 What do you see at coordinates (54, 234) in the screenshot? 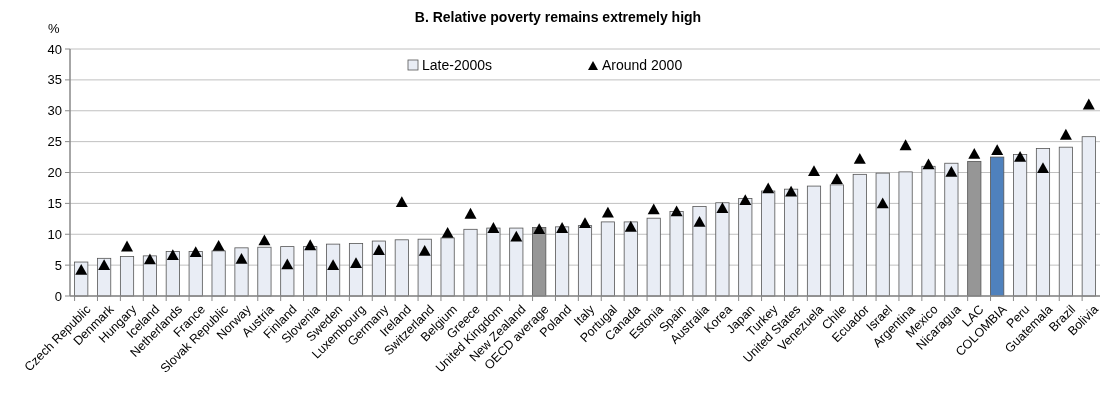
I see `y-tick-label: 10` at bounding box center [54, 234].